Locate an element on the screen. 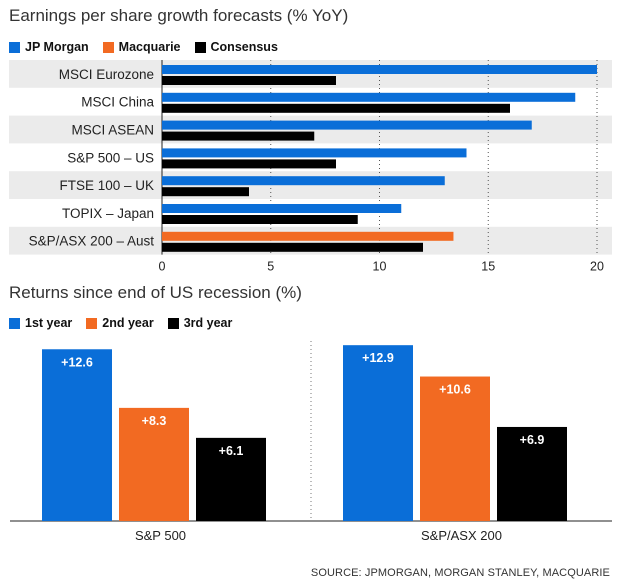 The width and height of the screenshot is (620, 587). category-label: MSCI China is located at coordinates (117, 102).